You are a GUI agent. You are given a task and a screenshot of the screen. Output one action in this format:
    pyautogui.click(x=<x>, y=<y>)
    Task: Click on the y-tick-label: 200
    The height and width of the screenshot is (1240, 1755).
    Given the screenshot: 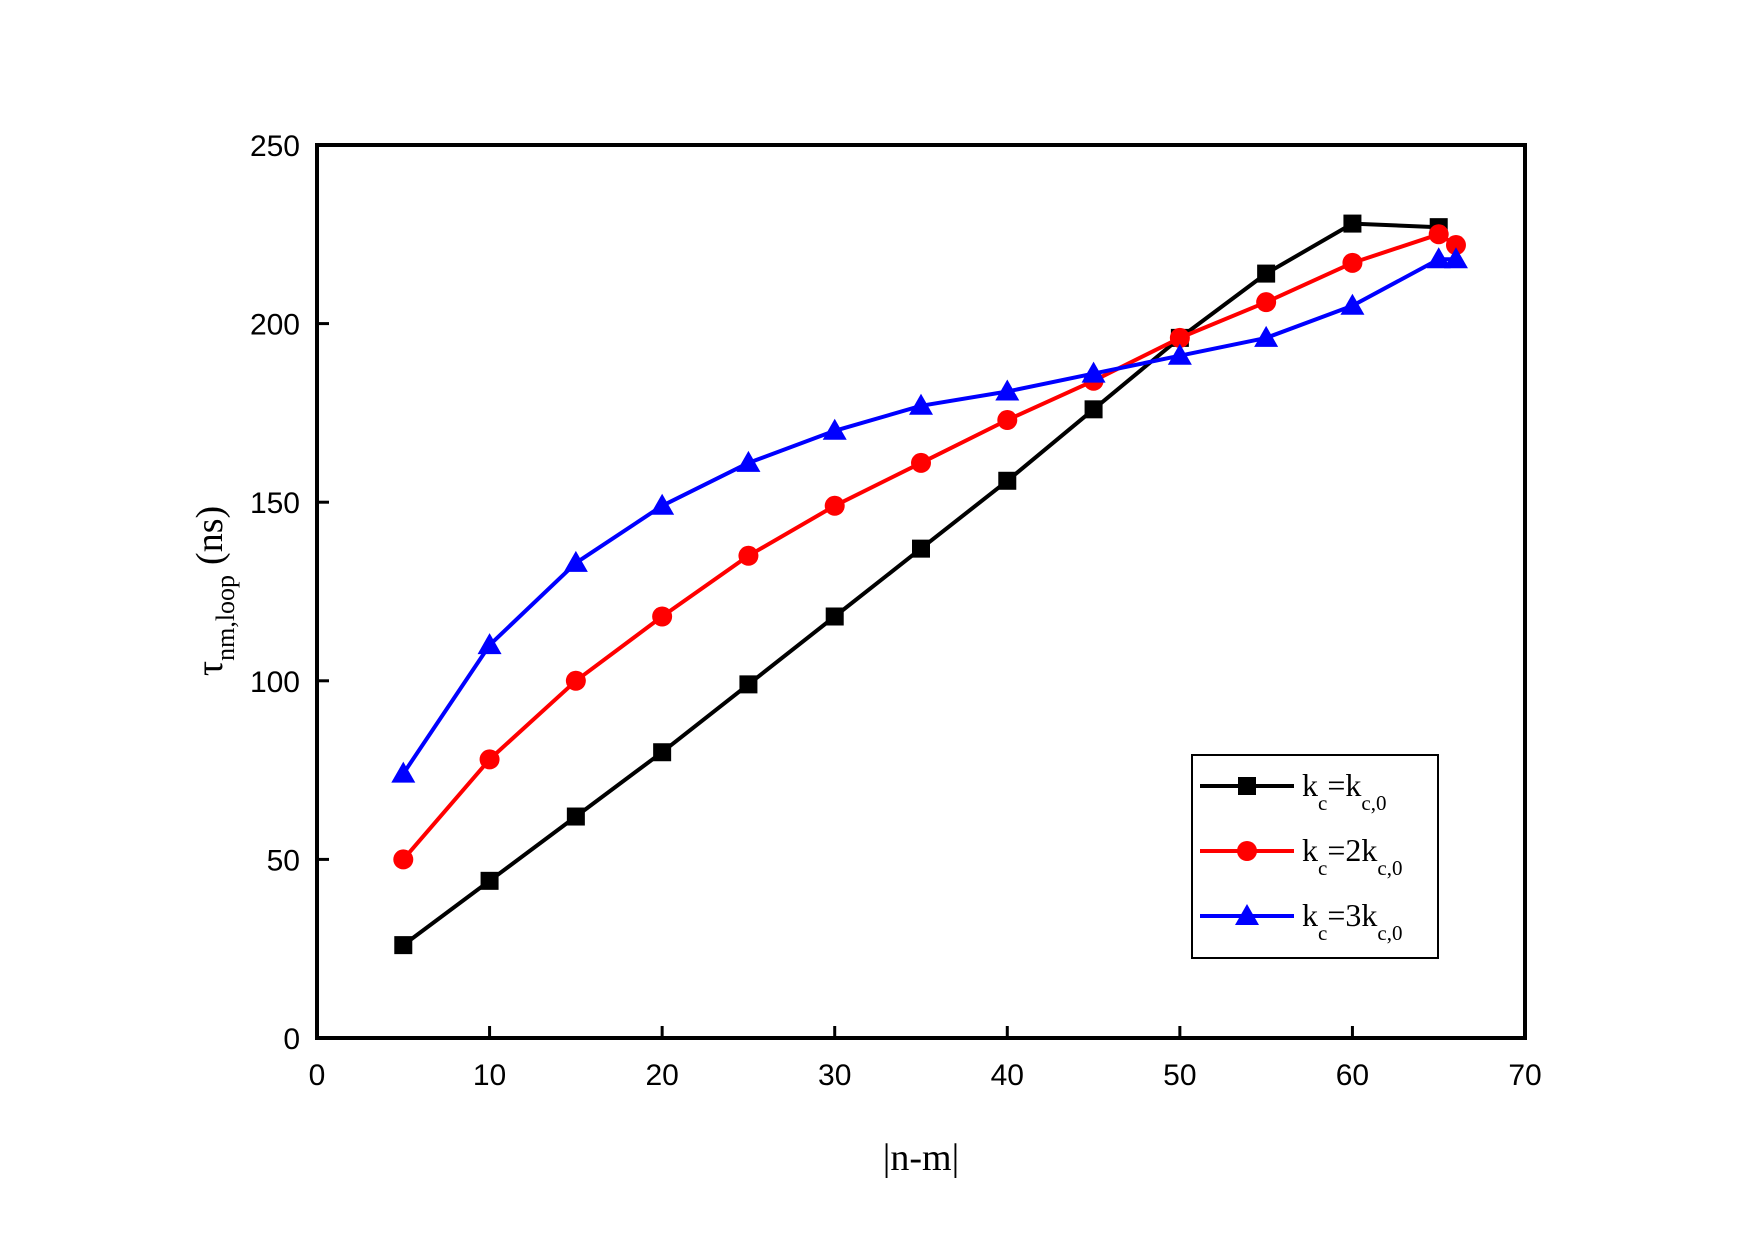 What is the action you would take?
    pyautogui.click(x=275, y=325)
    